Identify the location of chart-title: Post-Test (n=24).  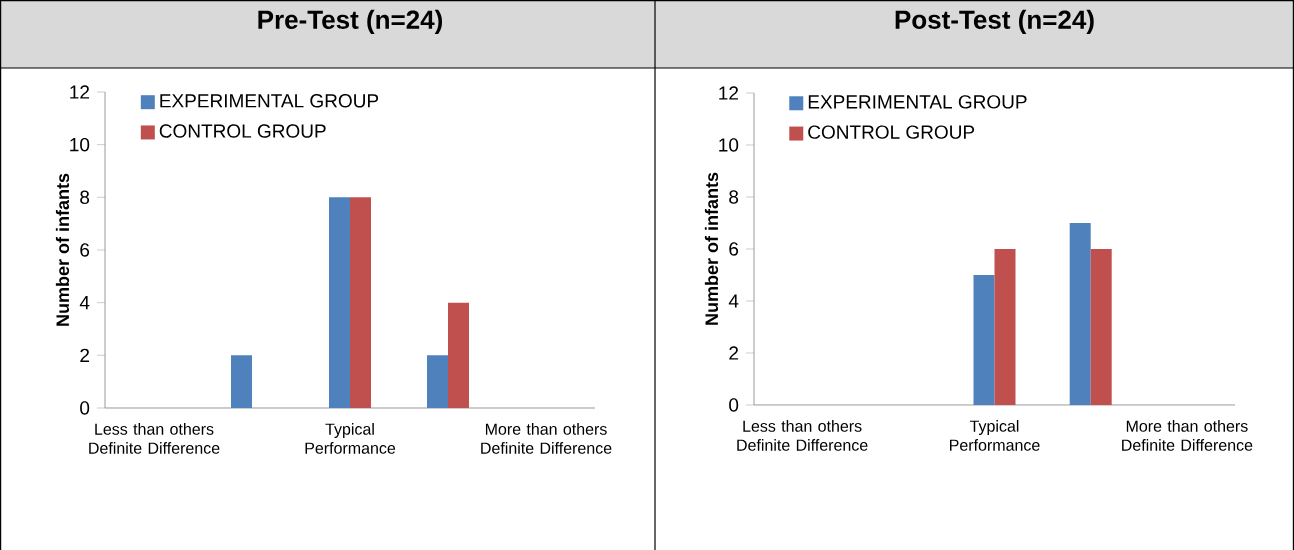
(994, 22).